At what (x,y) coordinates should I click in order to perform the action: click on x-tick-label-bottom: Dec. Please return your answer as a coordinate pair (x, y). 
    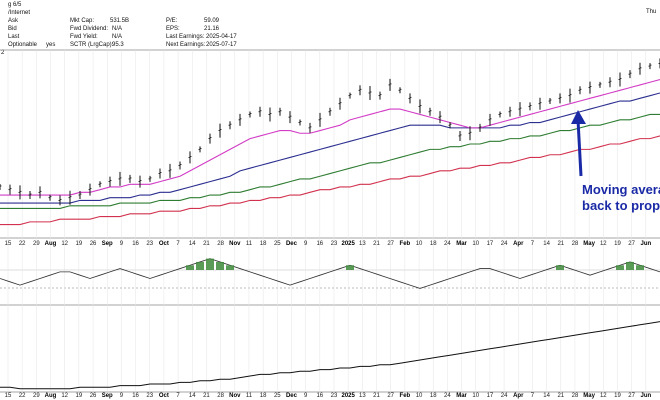
    Looking at the image, I should click on (292, 396).